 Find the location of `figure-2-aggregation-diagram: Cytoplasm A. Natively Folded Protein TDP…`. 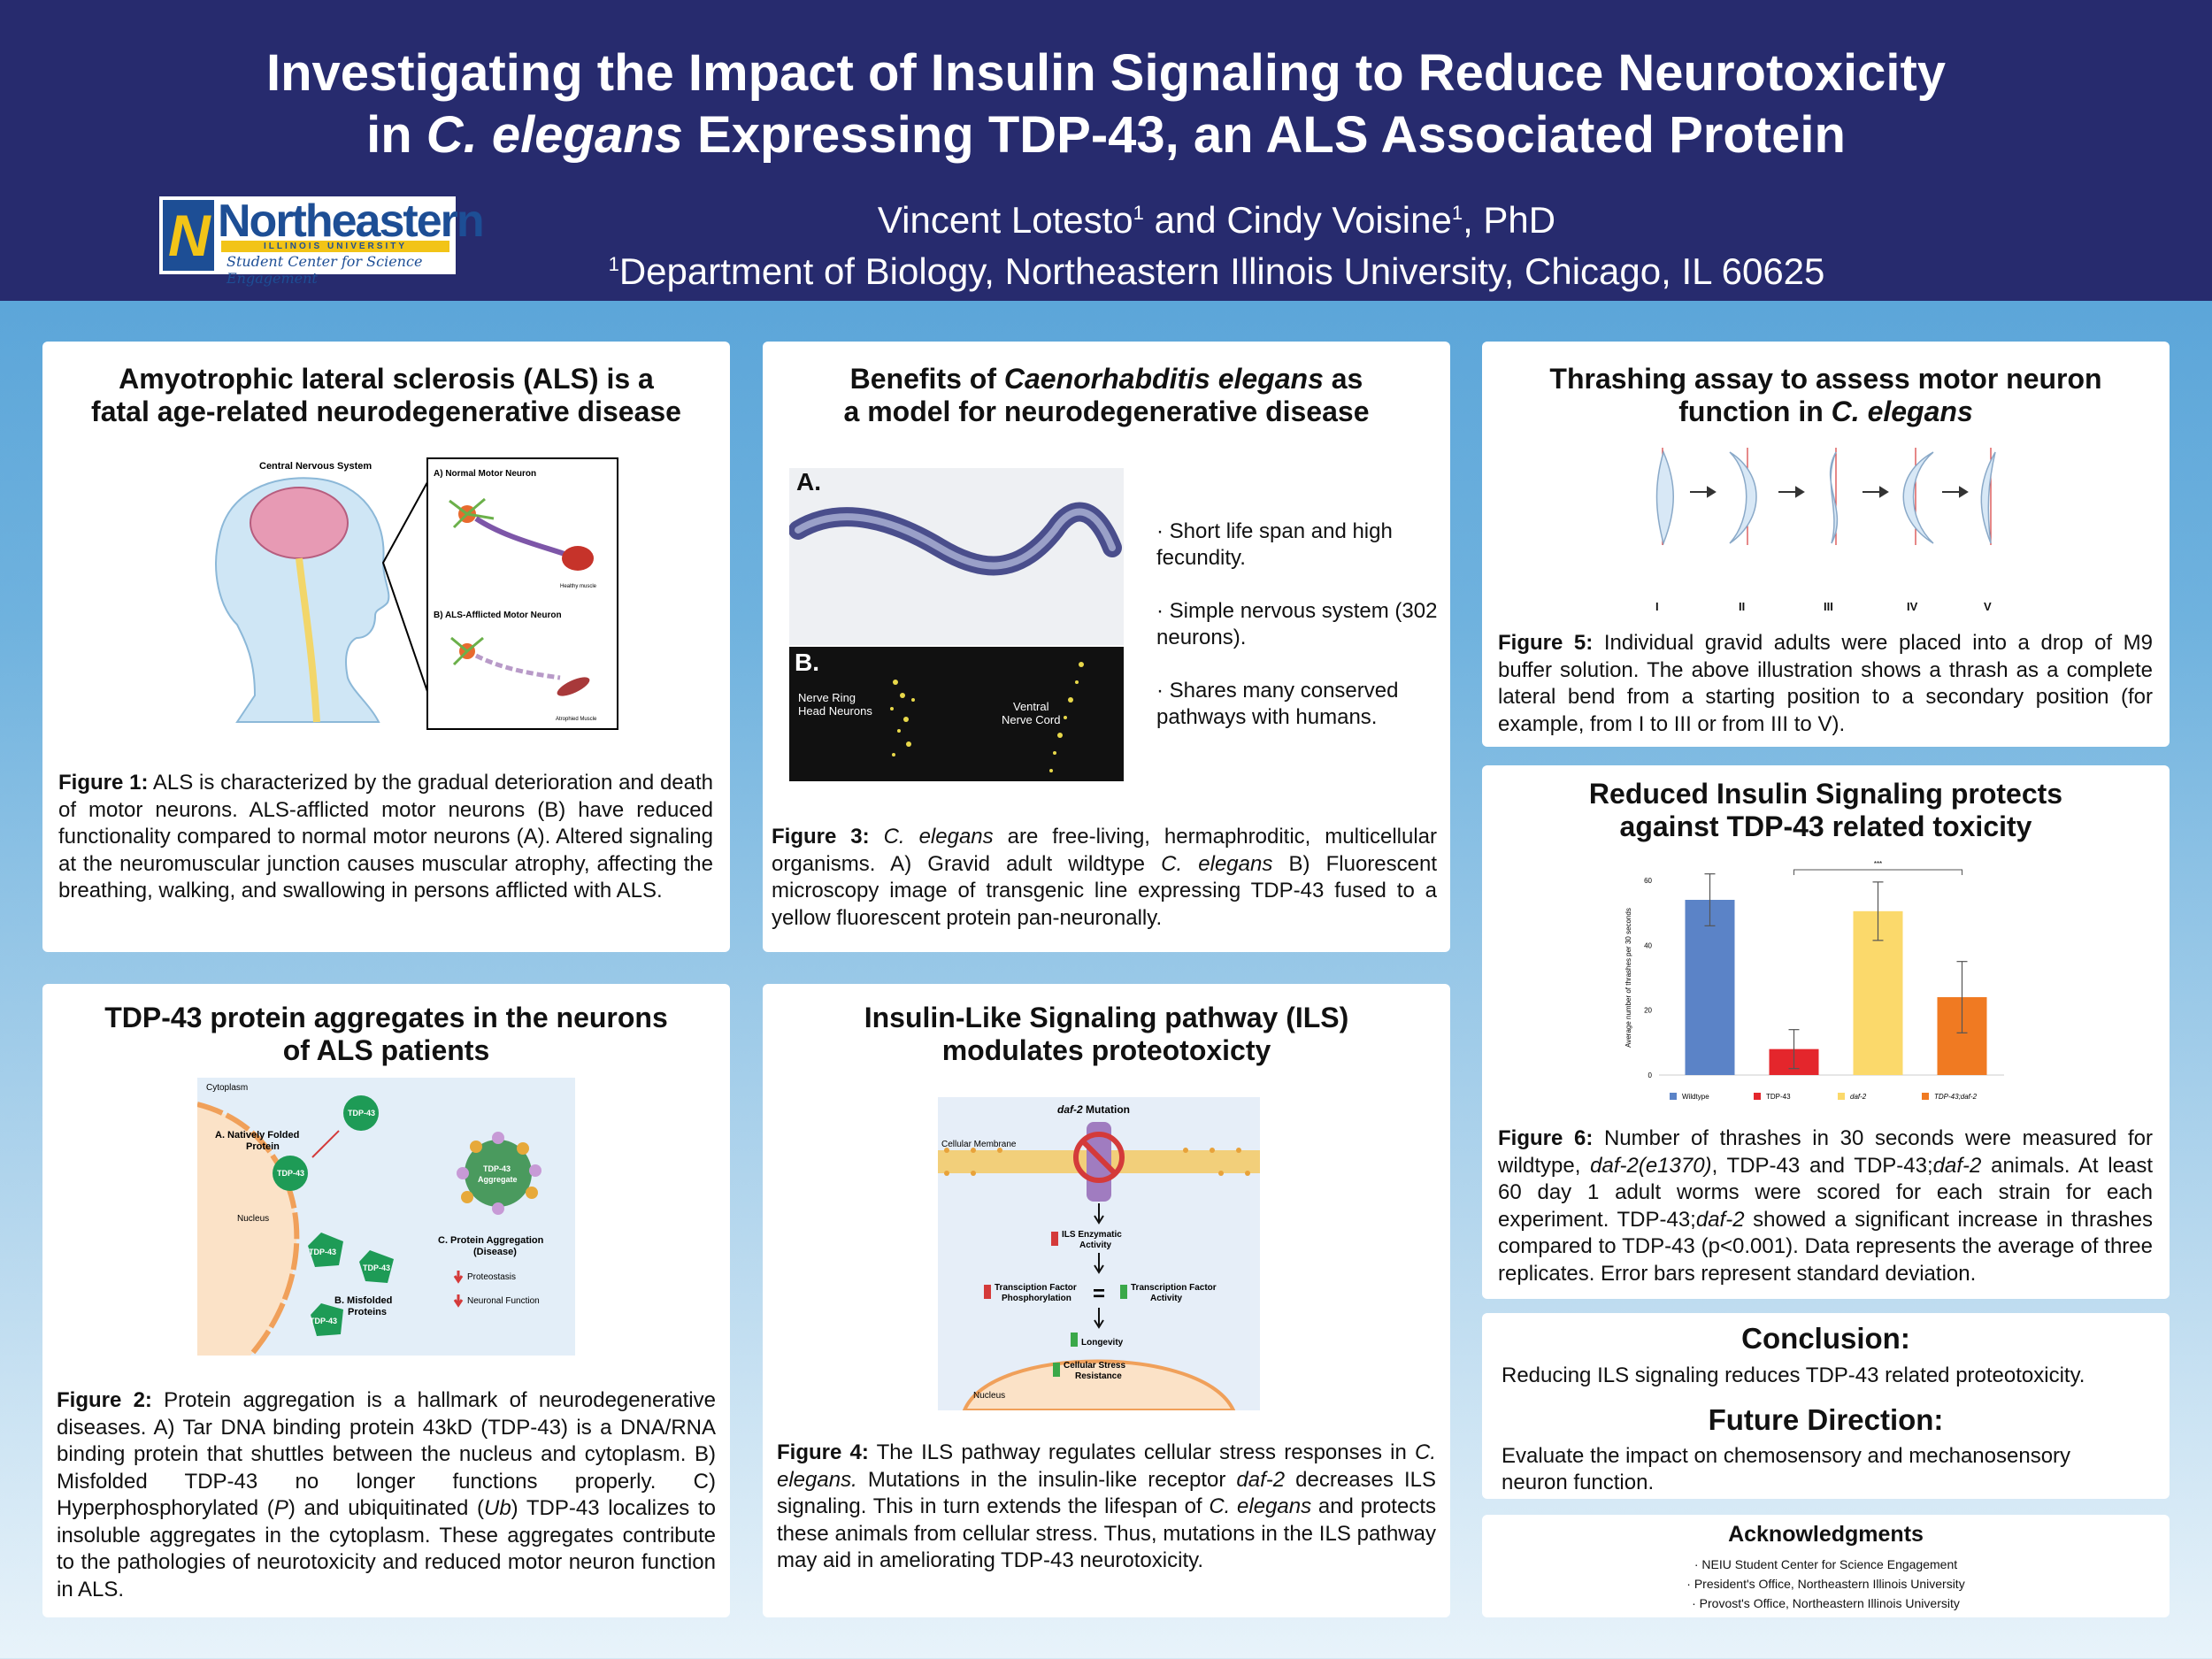

figure-2-aggregation-diagram: Cytoplasm A. Natively Folded Protein TDP… is located at coordinates (386, 1217).